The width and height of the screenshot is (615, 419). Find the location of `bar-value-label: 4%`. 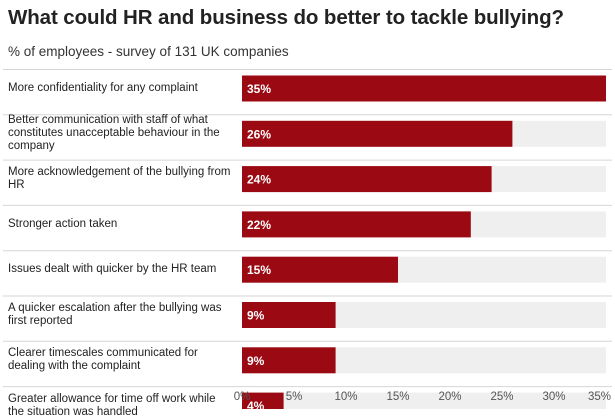

bar-value-label: 4% is located at coordinates (256, 404).